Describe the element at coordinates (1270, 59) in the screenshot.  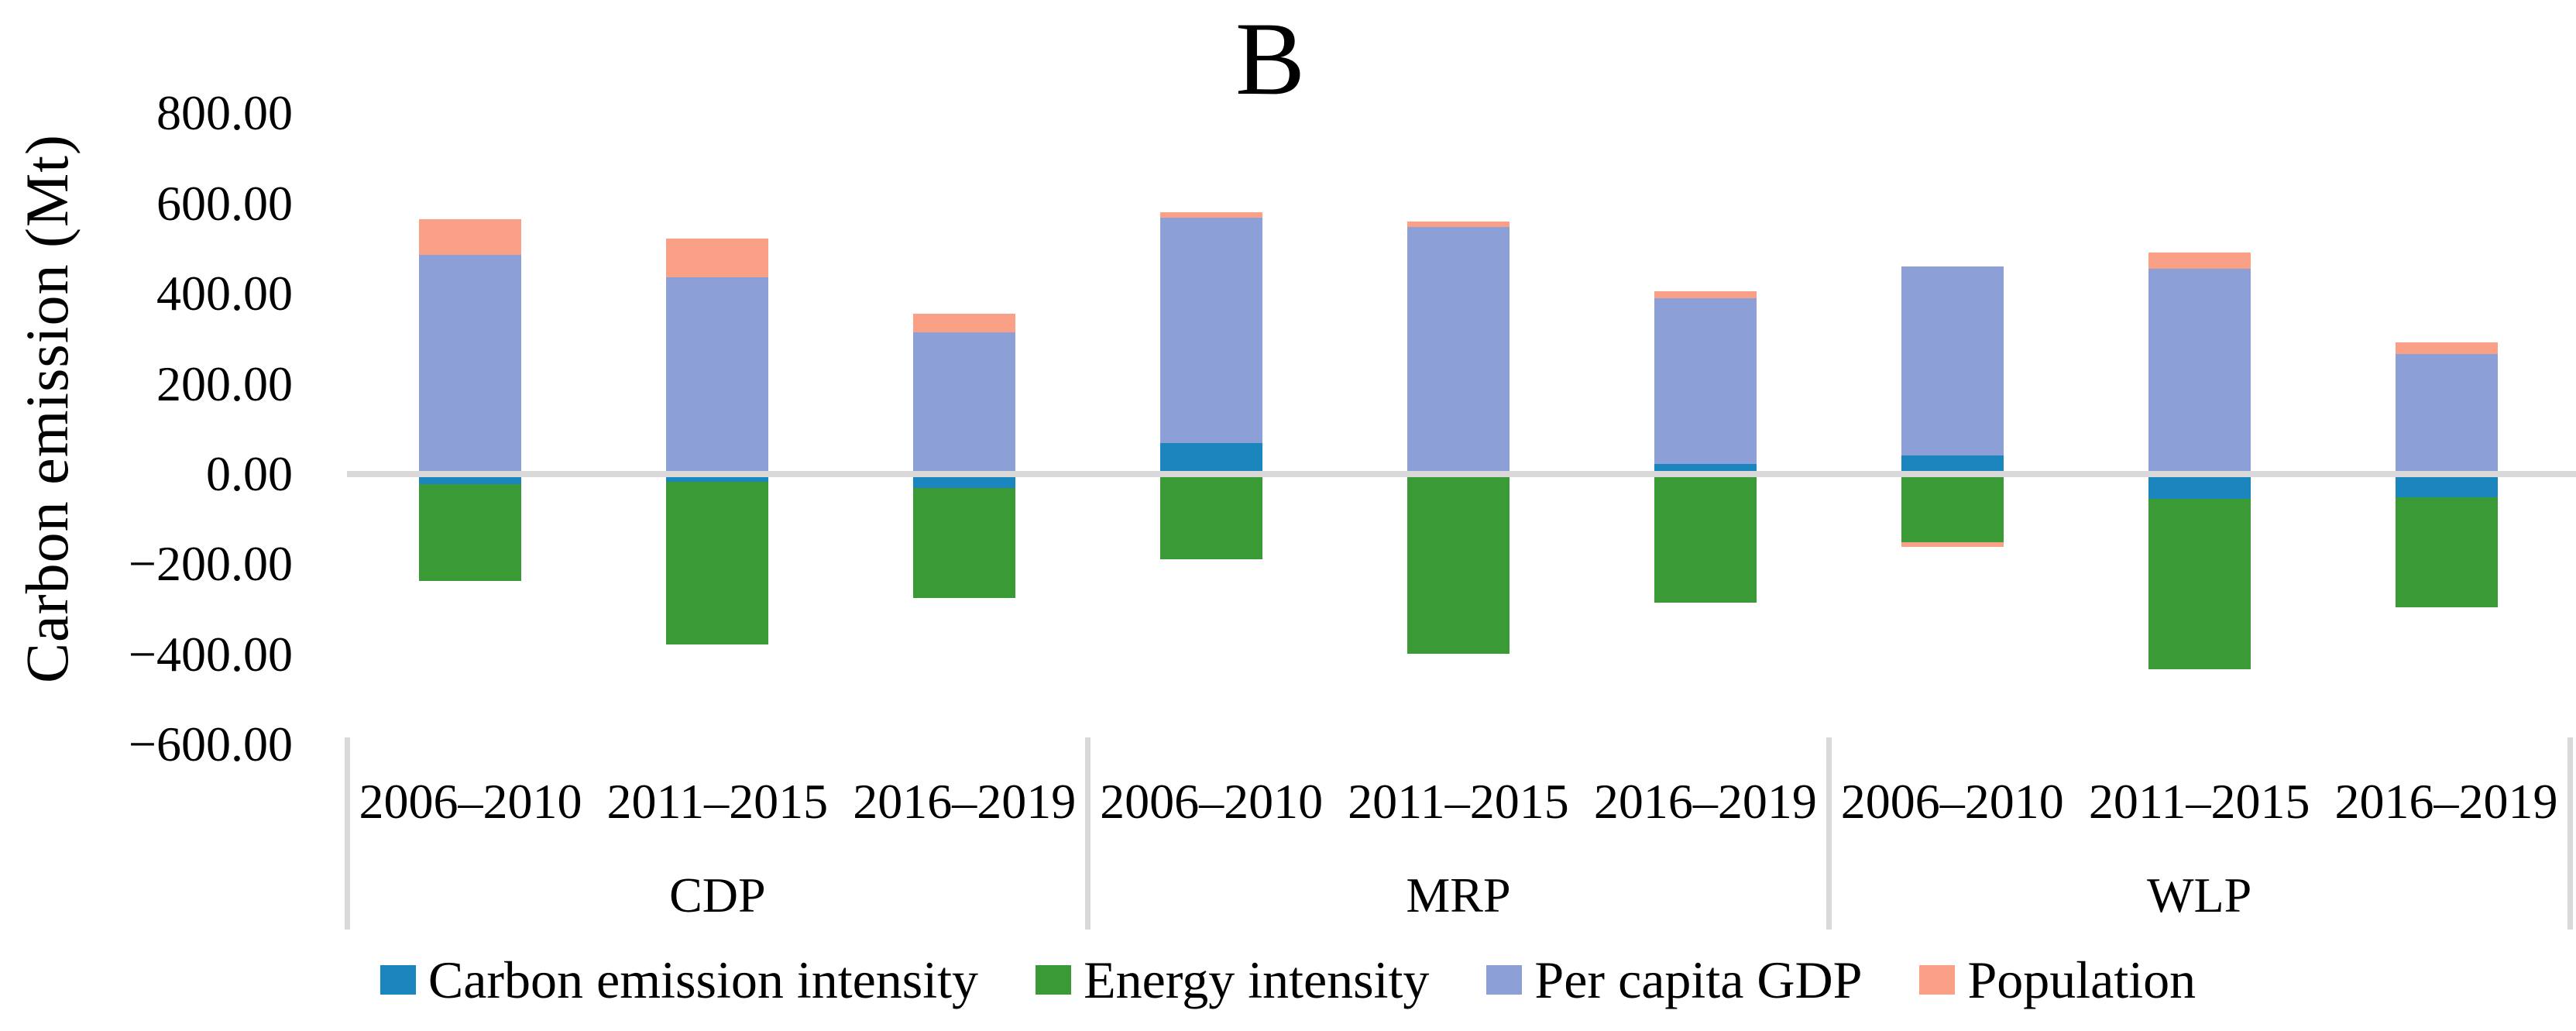
I see `chart-title: B` at that location.